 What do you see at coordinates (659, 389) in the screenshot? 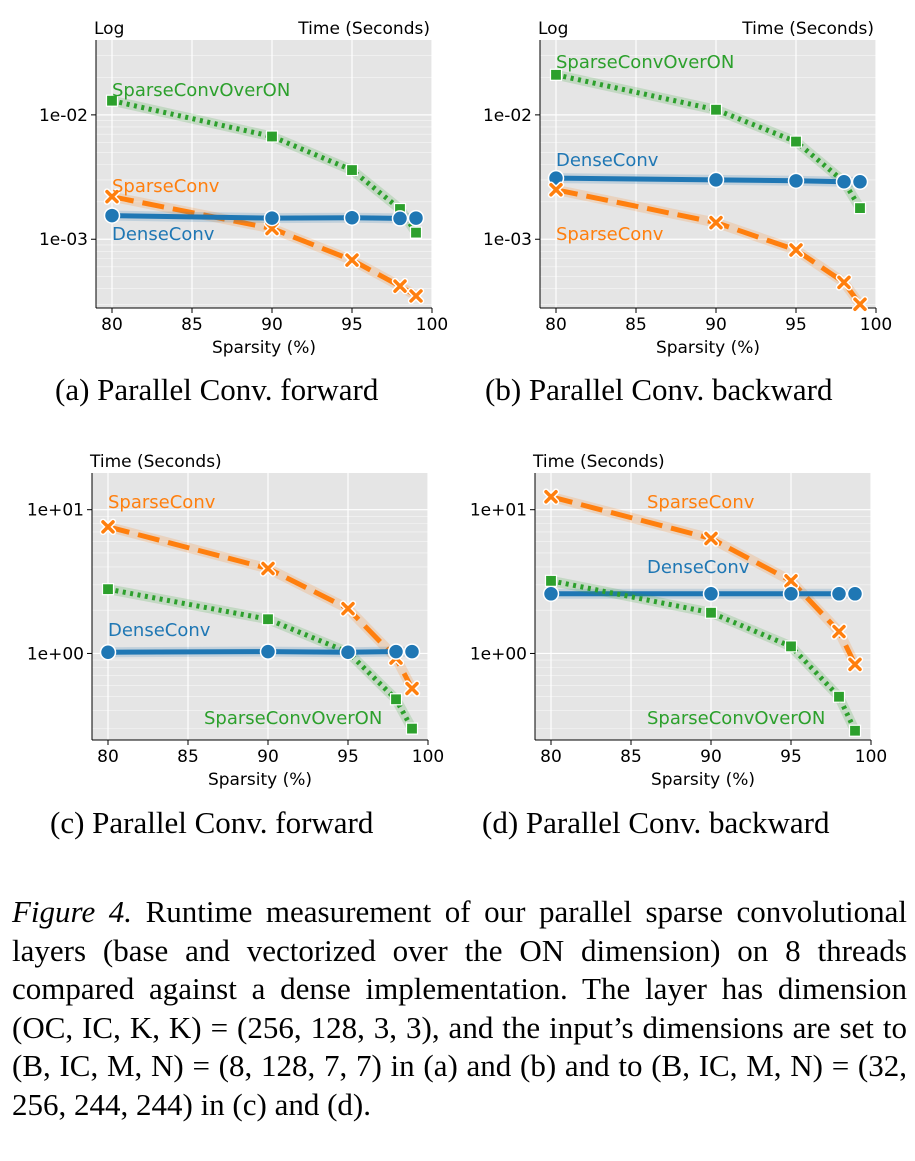
I see `subplot-caption: (b) Parallel Conv. backward` at bounding box center [659, 389].